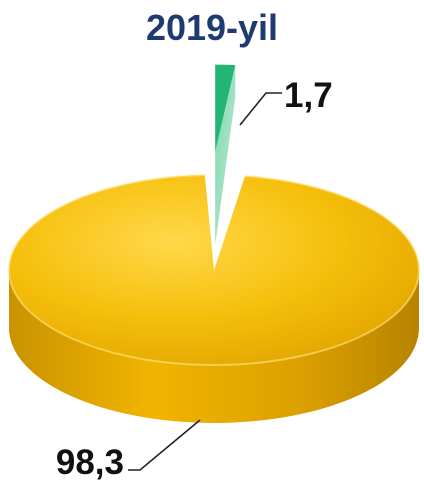 This screenshot has height=481, width=424. I want to click on pie-slice-small-side, so click(225, 155).